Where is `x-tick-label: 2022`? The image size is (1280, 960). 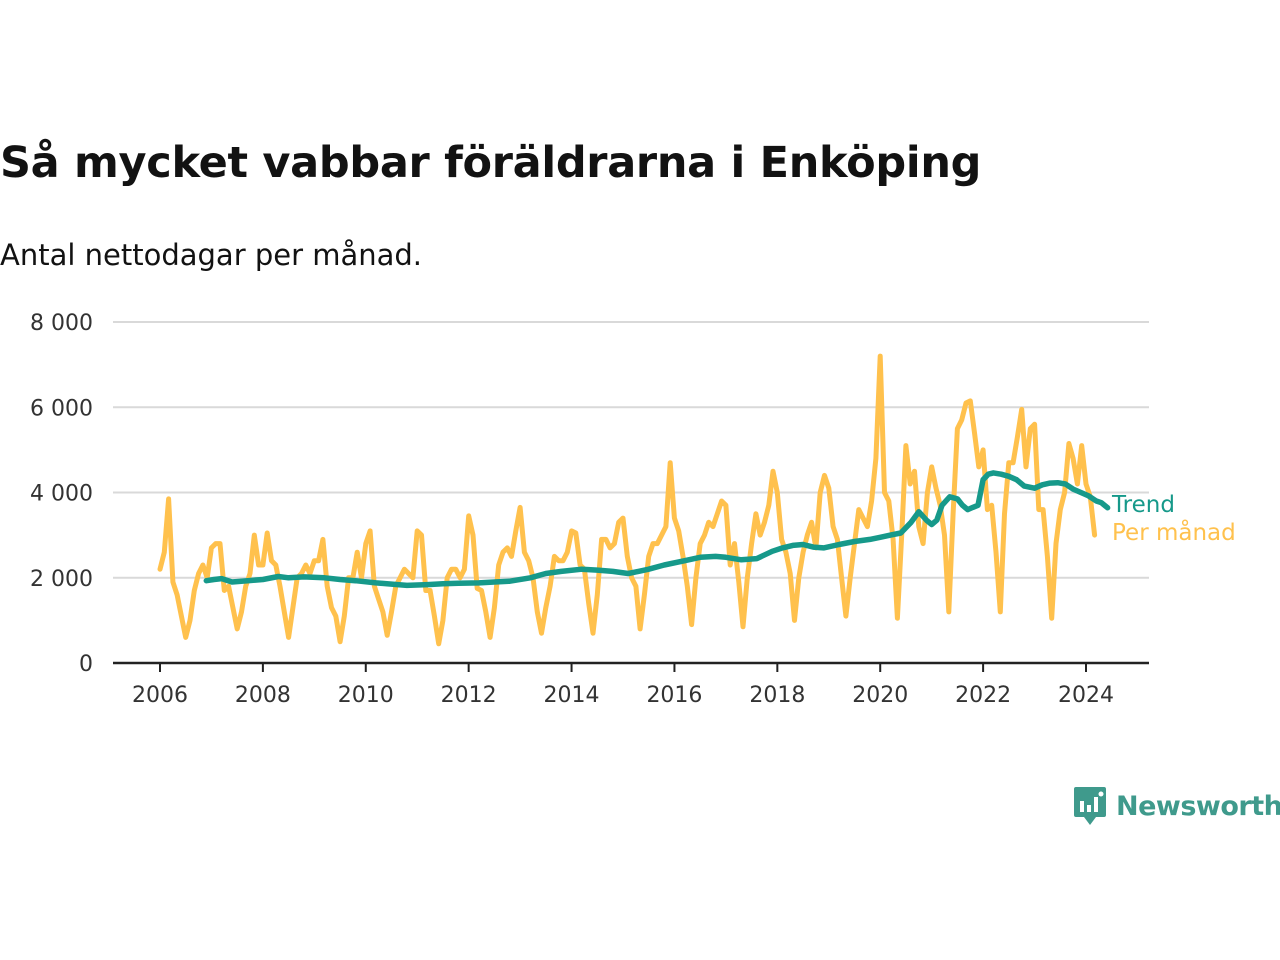
x-tick-label: 2022 is located at coordinates (983, 695).